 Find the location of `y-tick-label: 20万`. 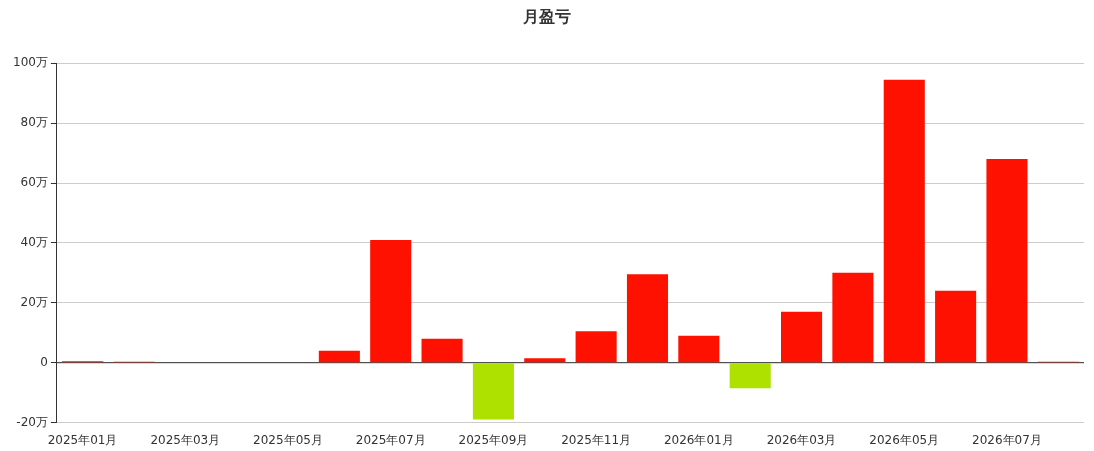

y-tick-label: 20万 is located at coordinates (34, 301).